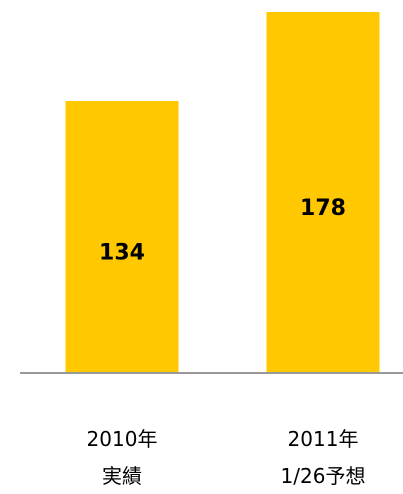 The height and width of the screenshot is (494, 403). What do you see at coordinates (122, 252) in the screenshot?
I see `data-label: 134` at bounding box center [122, 252].